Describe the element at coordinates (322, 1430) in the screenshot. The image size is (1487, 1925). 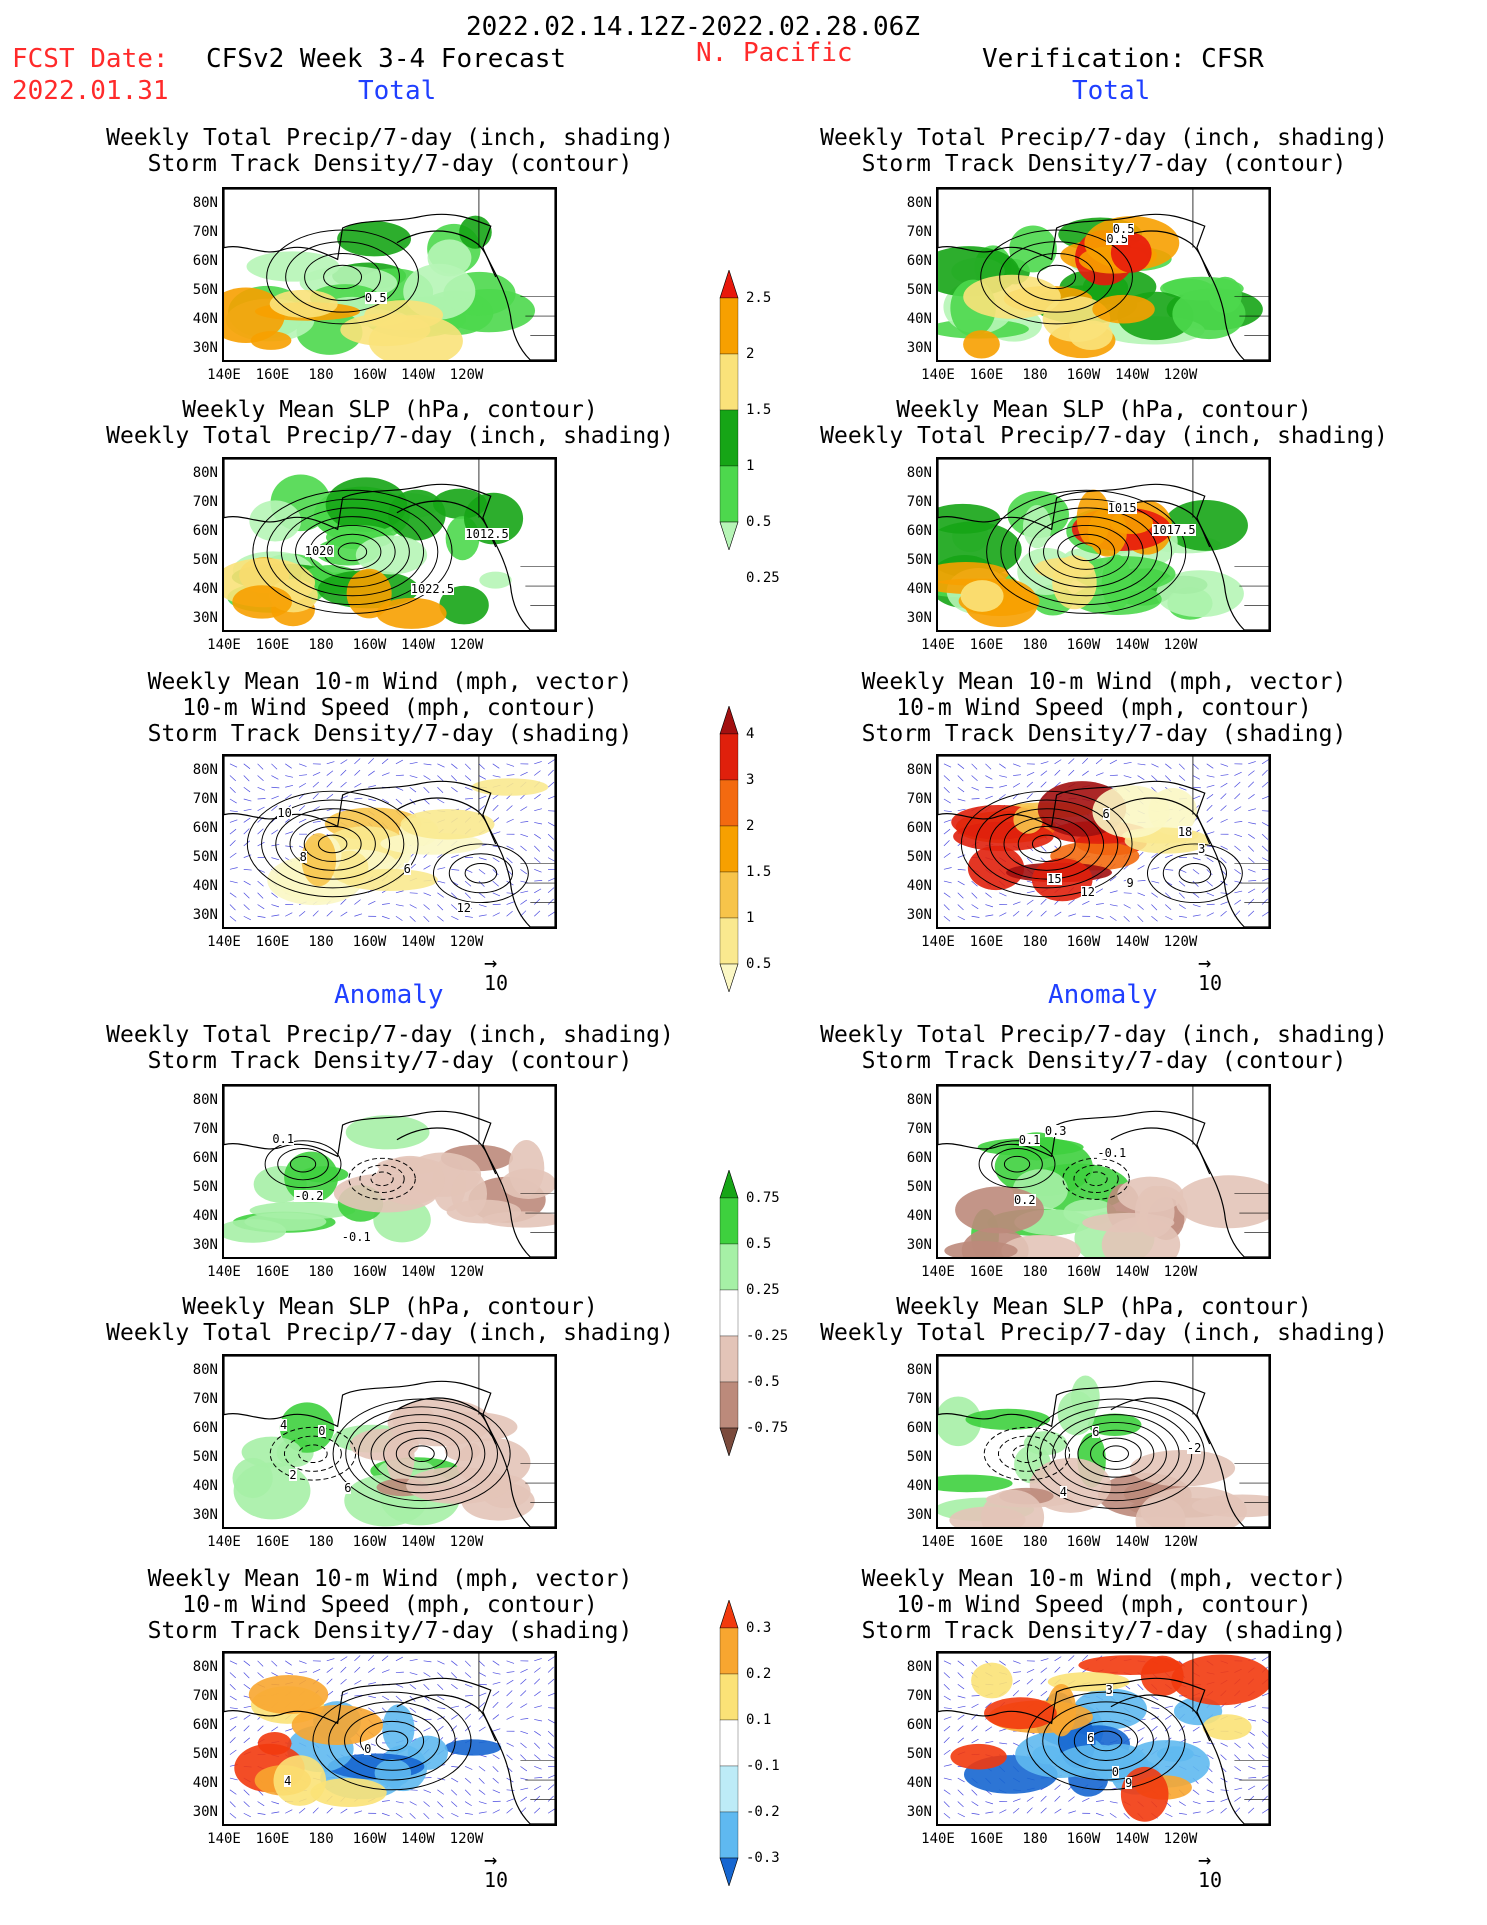
I see `contour-label: 0` at that location.